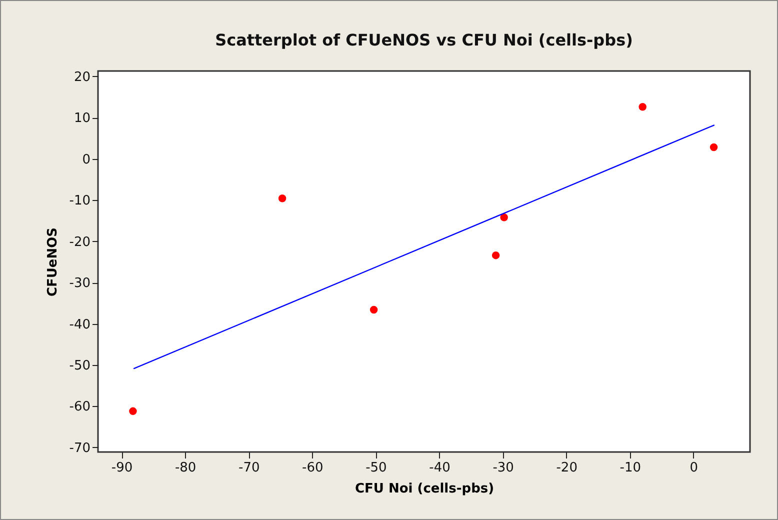 The width and height of the screenshot is (778, 520). What do you see at coordinates (424, 489) in the screenshot?
I see `x-axis-title: CFU Noi (cells-pbs)` at bounding box center [424, 489].